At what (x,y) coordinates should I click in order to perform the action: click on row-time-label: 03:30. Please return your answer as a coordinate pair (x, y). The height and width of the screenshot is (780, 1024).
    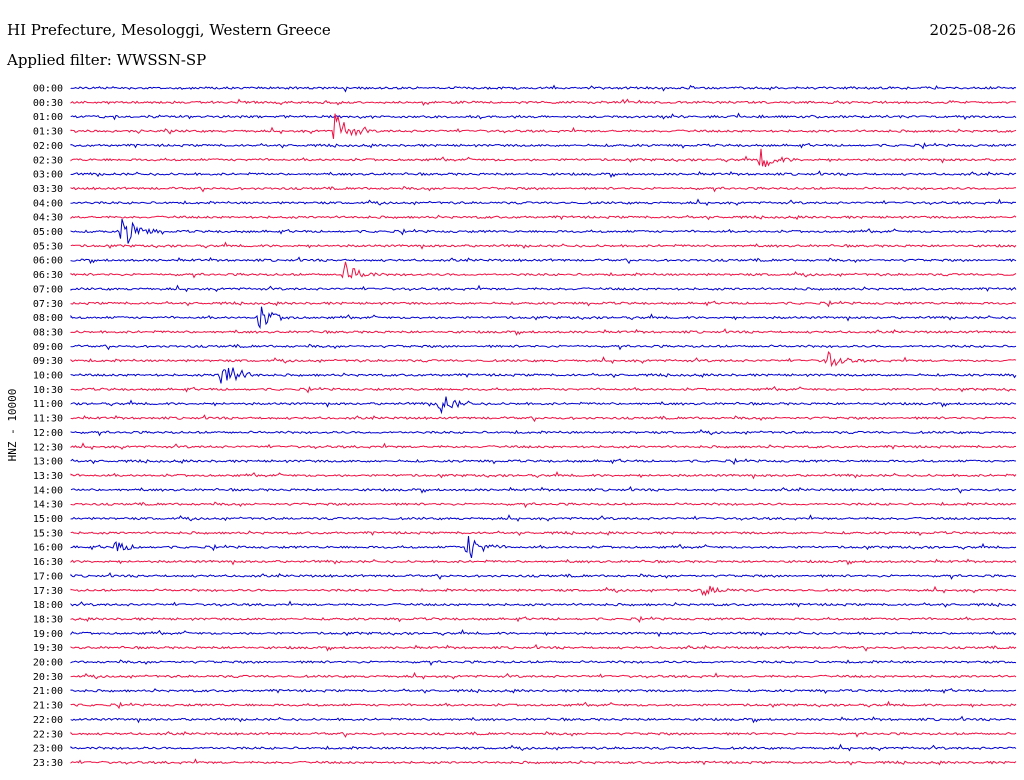
    Looking at the image, I should click on (48, 189).